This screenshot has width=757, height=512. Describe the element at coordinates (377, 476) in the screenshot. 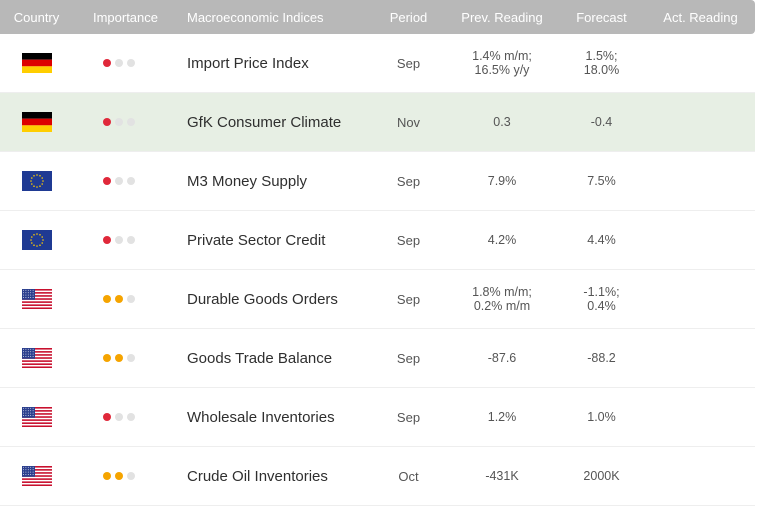

I see `table-row: Crude Oil Inventories Oct -431K 2000K` at that location.